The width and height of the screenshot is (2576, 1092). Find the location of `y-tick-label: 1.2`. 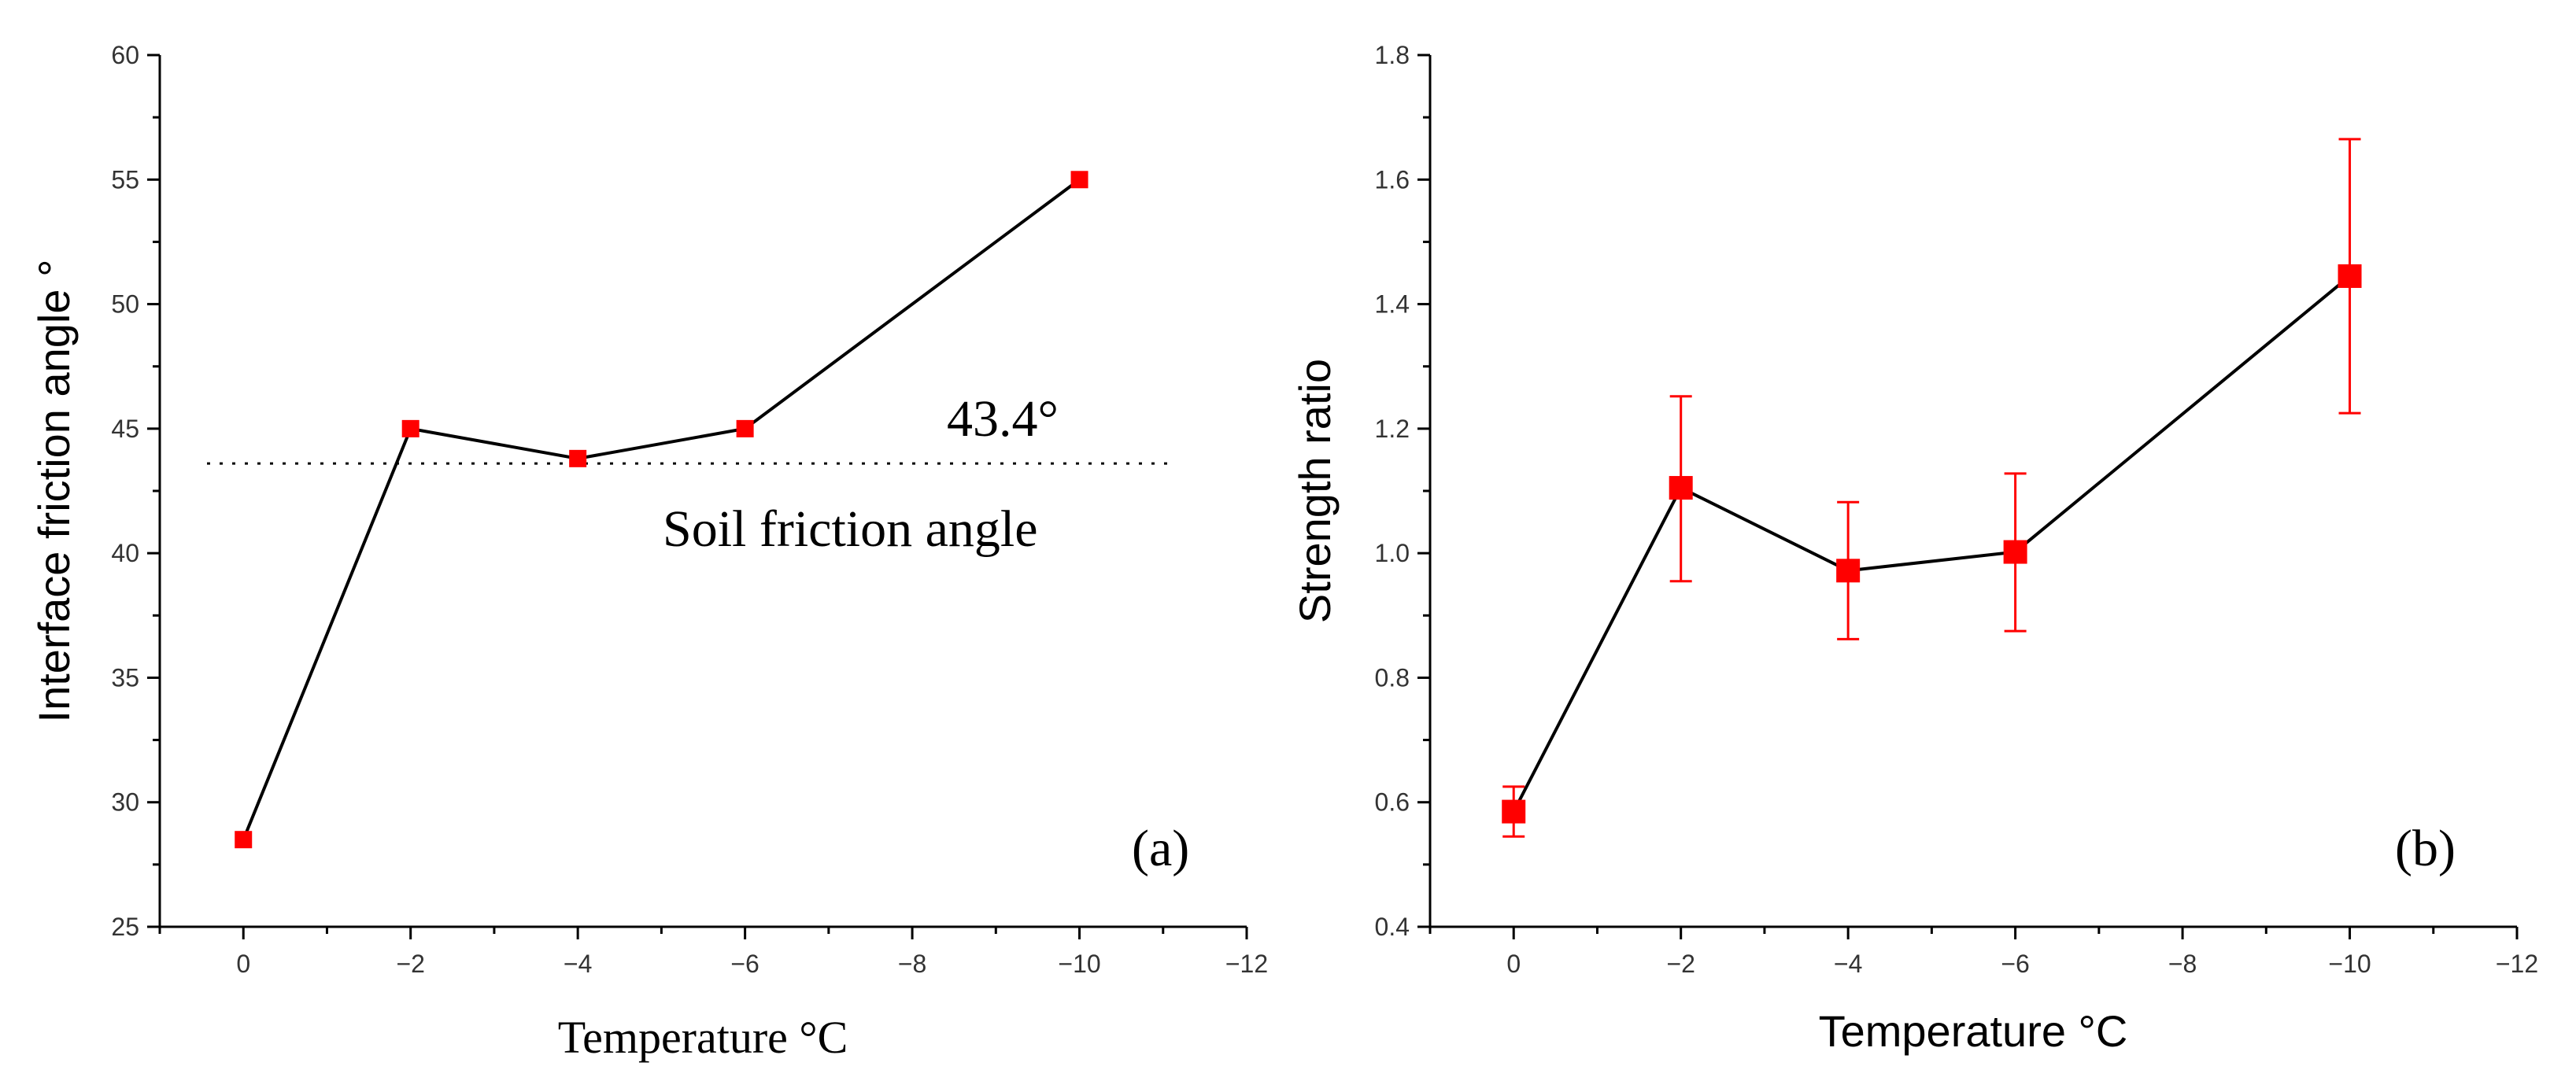

y-tick-label: 1.2 is located at coordinates (1392, 429).